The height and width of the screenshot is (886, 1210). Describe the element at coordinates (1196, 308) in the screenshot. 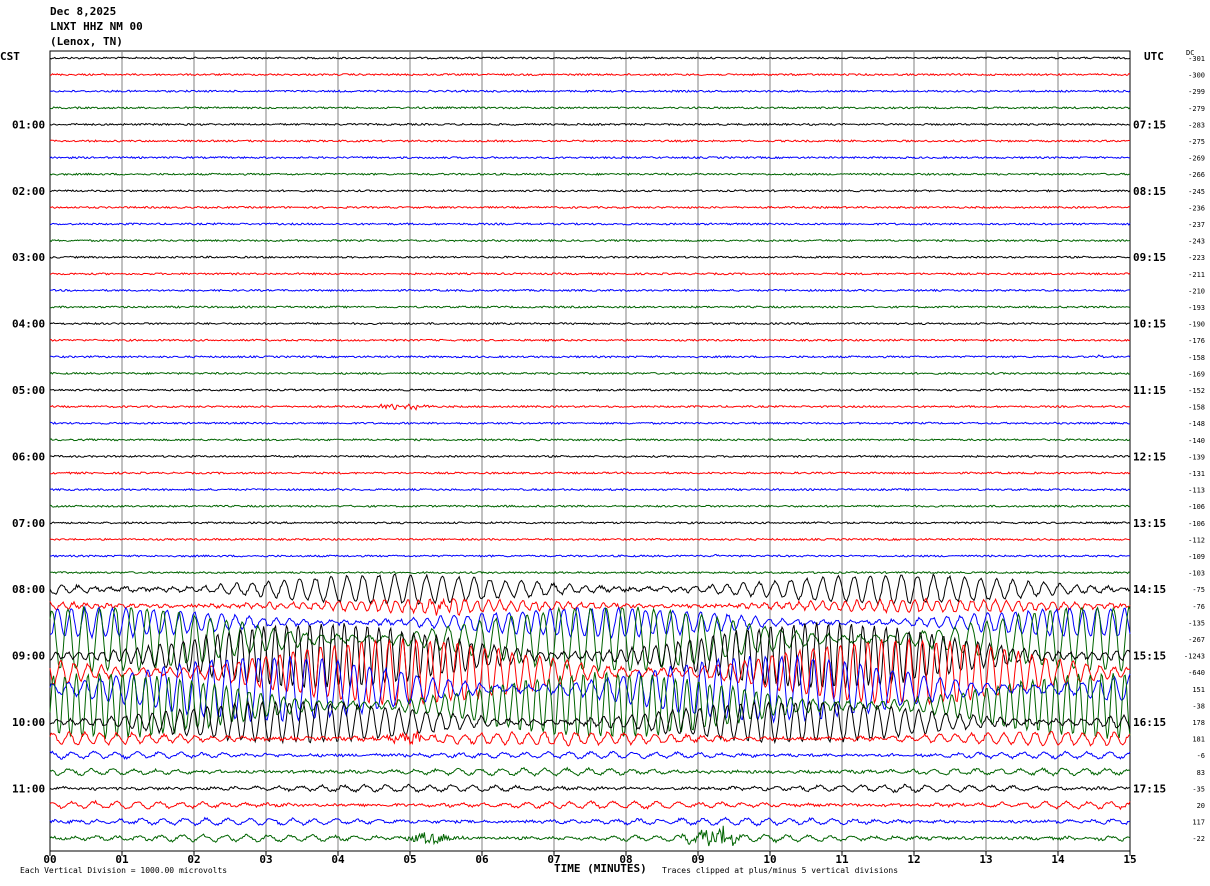

I see `dc-offset-label: -193` at that location.